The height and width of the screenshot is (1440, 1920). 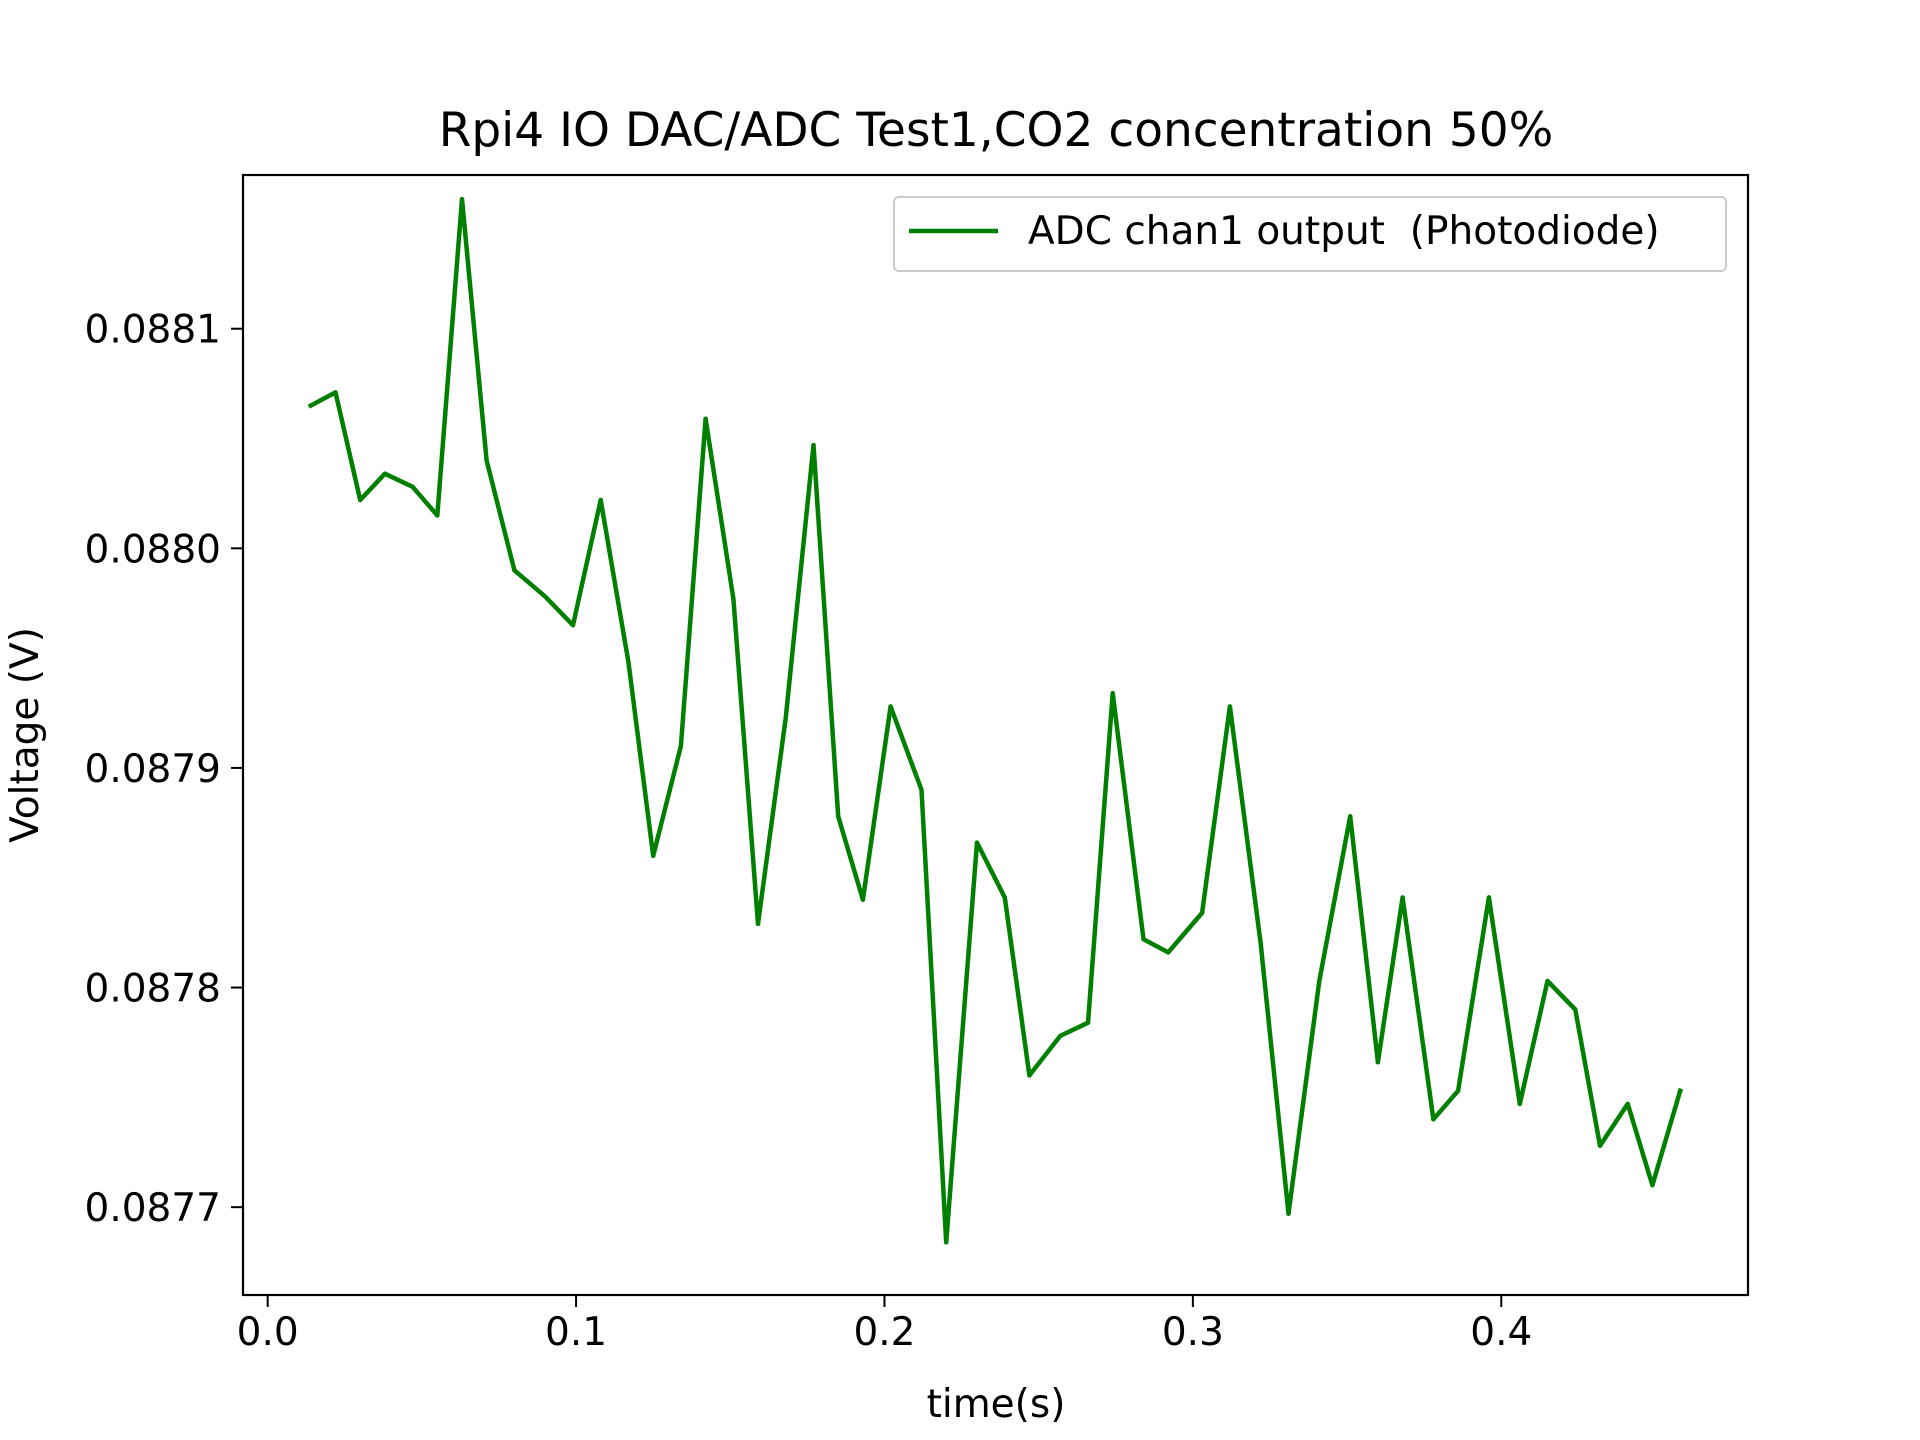 What do you see at coordinates (996, 1404) in the screenshot?
I see `x-axis-label: time(s)` at bounding box center [996, 1404].